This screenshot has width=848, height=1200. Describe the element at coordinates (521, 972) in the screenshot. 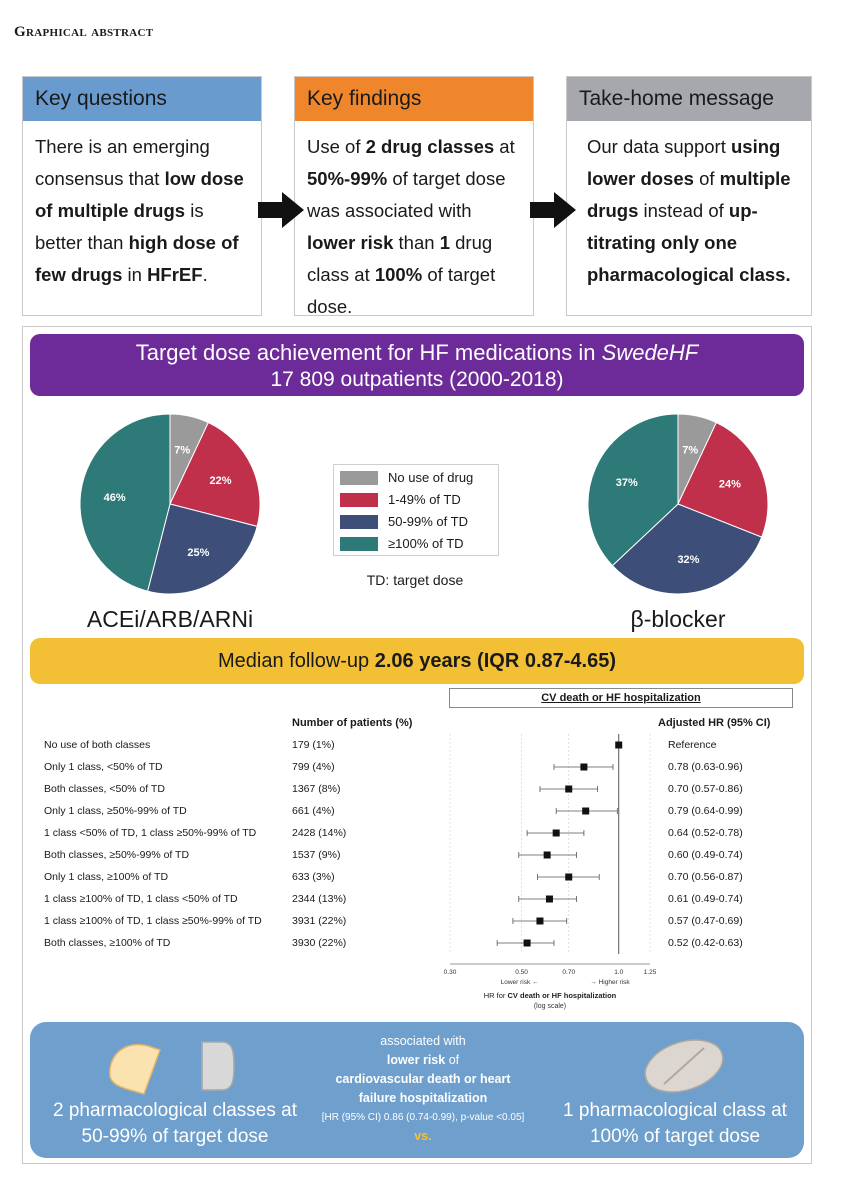

I see `x-tick-label: 0.50` at that location.